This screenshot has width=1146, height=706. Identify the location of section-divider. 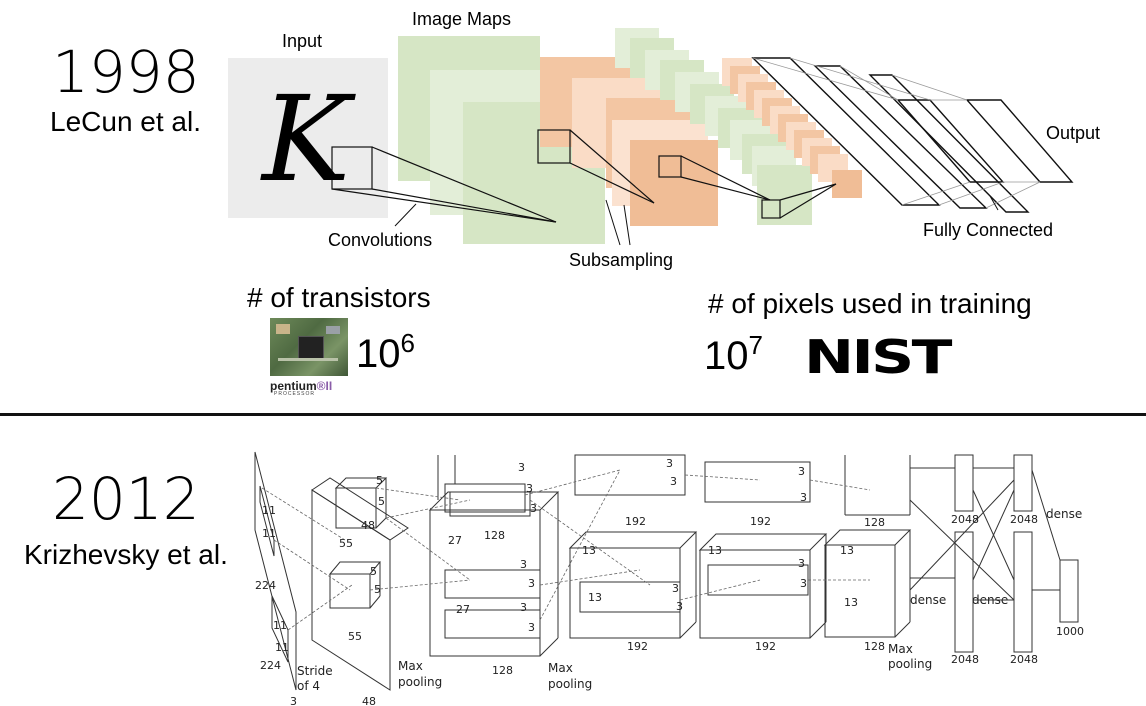
(573, 414).